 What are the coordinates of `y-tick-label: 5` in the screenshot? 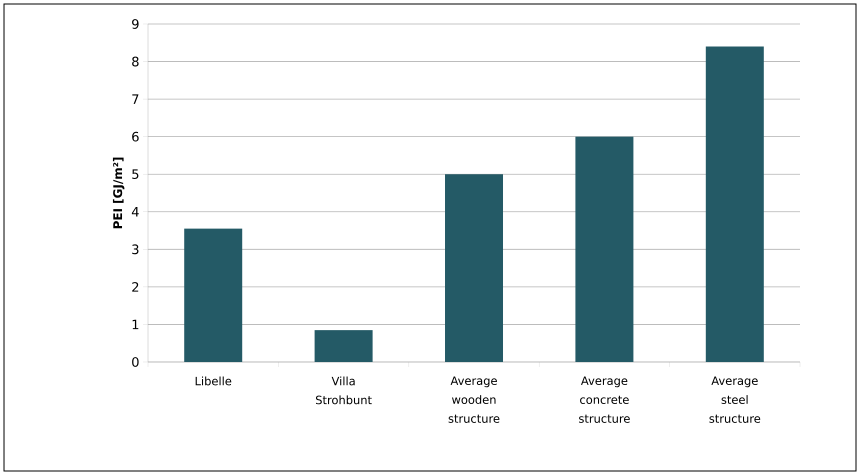 It's located at (135, 174).